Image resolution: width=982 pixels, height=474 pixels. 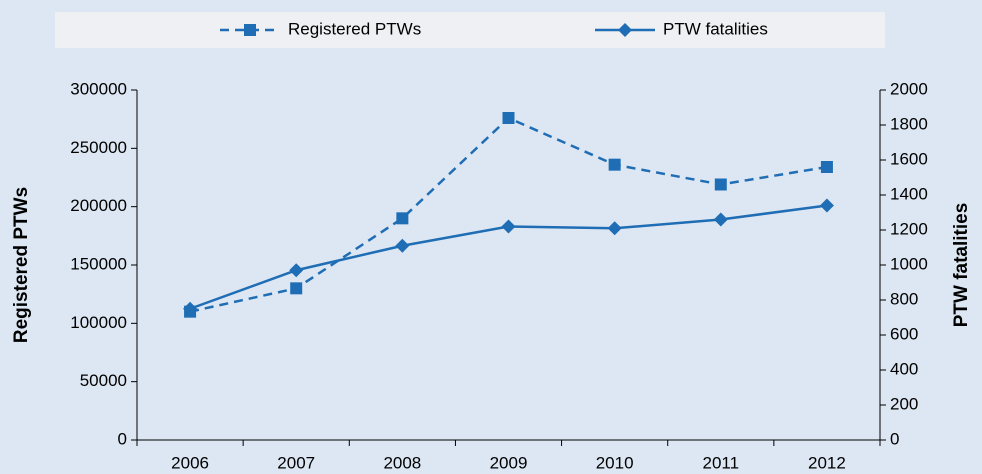 I want to click on y2-tick-label: 1200, so click(x=909, y=228).